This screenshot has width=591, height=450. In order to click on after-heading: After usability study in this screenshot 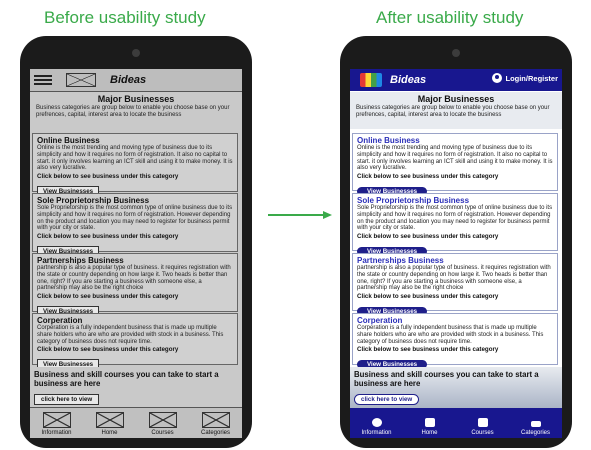, I will do `click(450, 17)`.